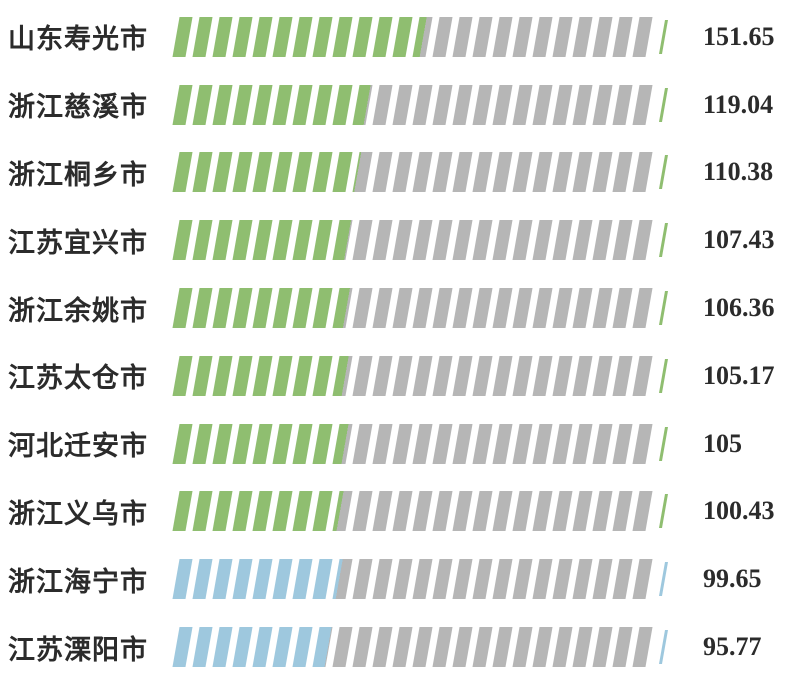  What do you see at coordinates (78, 310) in the screenshot?
I see `city-label: 浙江余姚市` at bounding box center [78, 310].